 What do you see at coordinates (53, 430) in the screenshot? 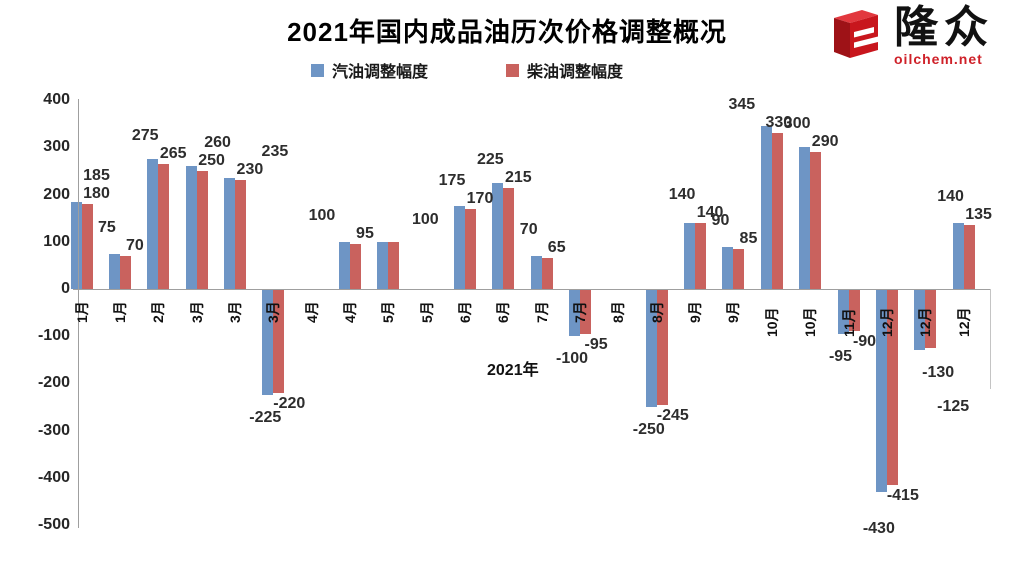
I see `y-tick-label: -300` at bounding box center [53, 430].